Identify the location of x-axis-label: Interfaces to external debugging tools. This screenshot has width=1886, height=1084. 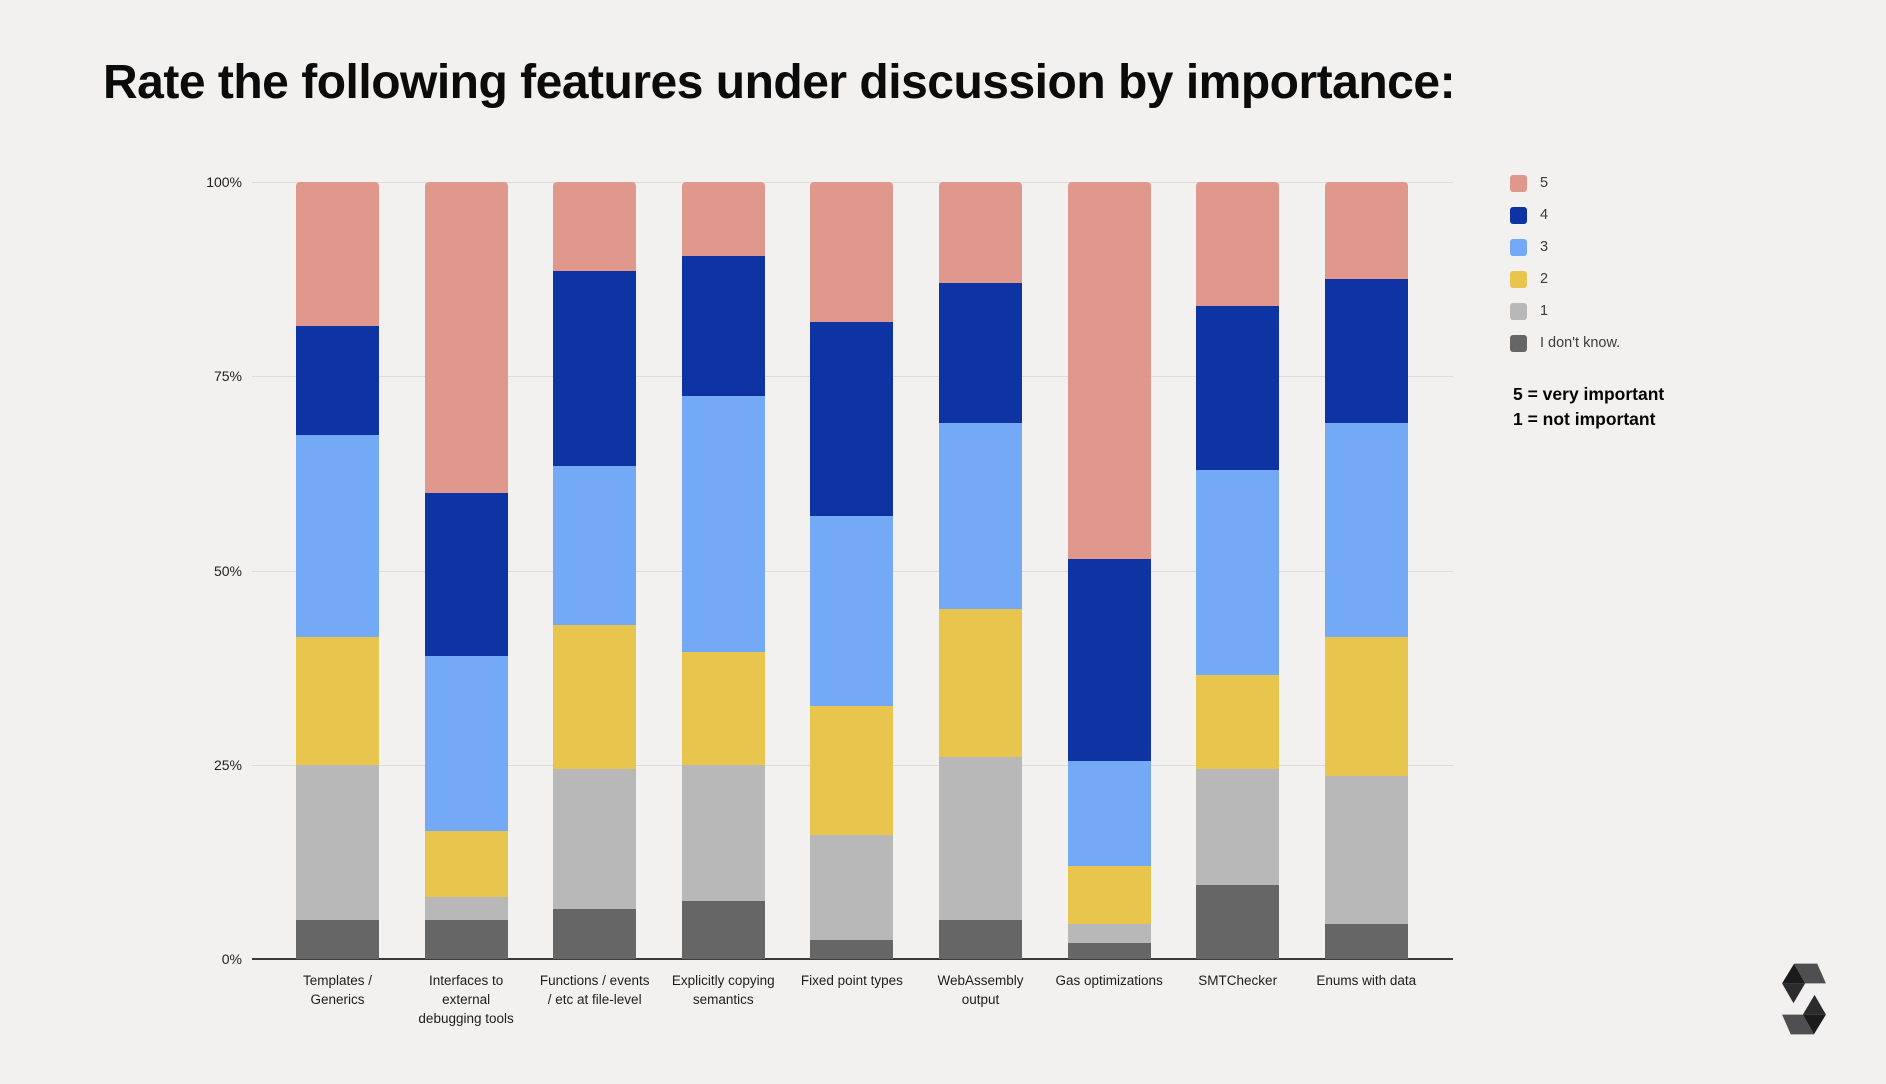
(466, 999).